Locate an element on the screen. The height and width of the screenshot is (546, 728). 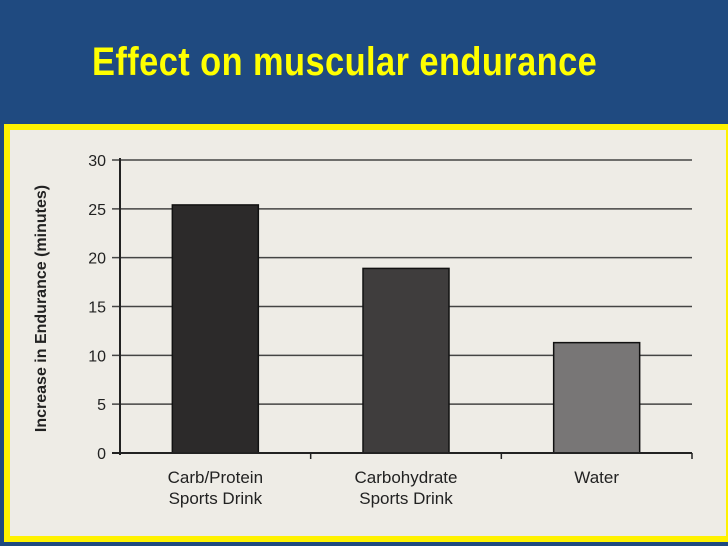
category-label-line: Carb/Protein is located at coordinates (215, 477).